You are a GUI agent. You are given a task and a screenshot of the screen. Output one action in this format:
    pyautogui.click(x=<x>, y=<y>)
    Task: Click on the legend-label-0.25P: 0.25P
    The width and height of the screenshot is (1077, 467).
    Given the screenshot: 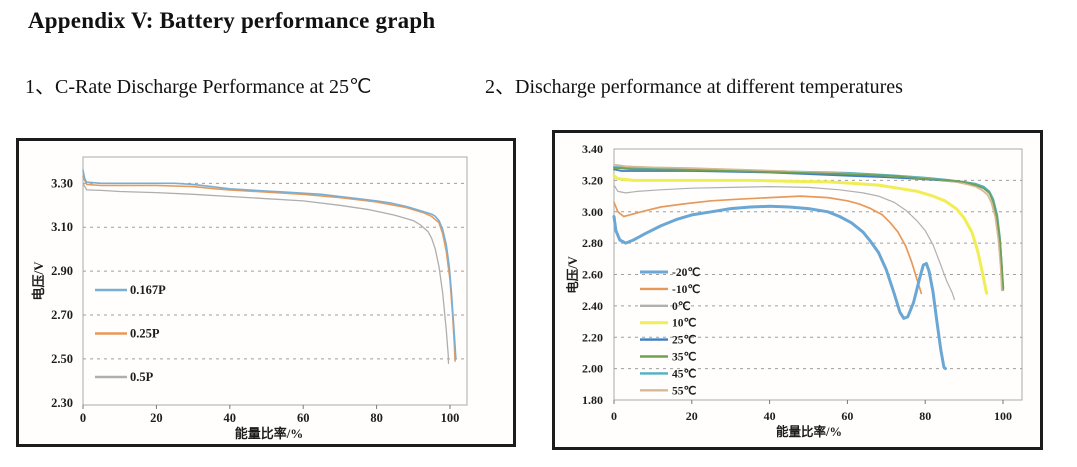 What is the action you would take?
    pyautogui.click(x=145, y=334)
    